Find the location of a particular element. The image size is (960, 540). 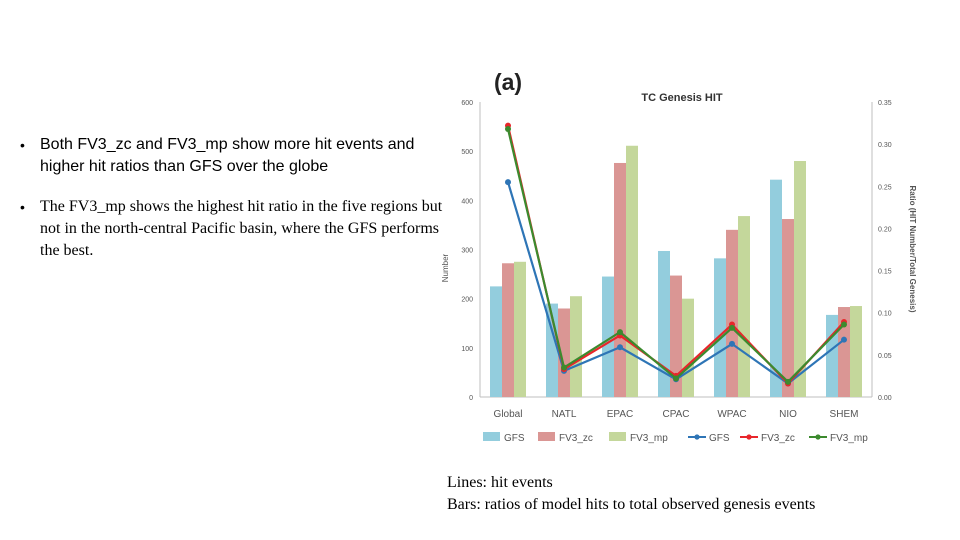

caption-lines-note: Lines: hit events is located at coordinates (500, 482).